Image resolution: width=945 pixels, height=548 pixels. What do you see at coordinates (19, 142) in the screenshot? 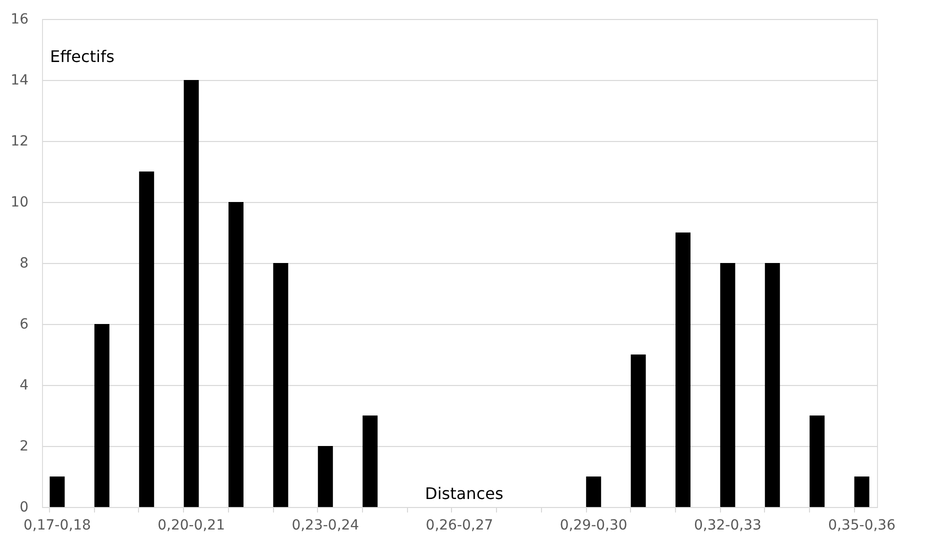
I see `y-tick-label: 12` at bounding box center [19, 142].